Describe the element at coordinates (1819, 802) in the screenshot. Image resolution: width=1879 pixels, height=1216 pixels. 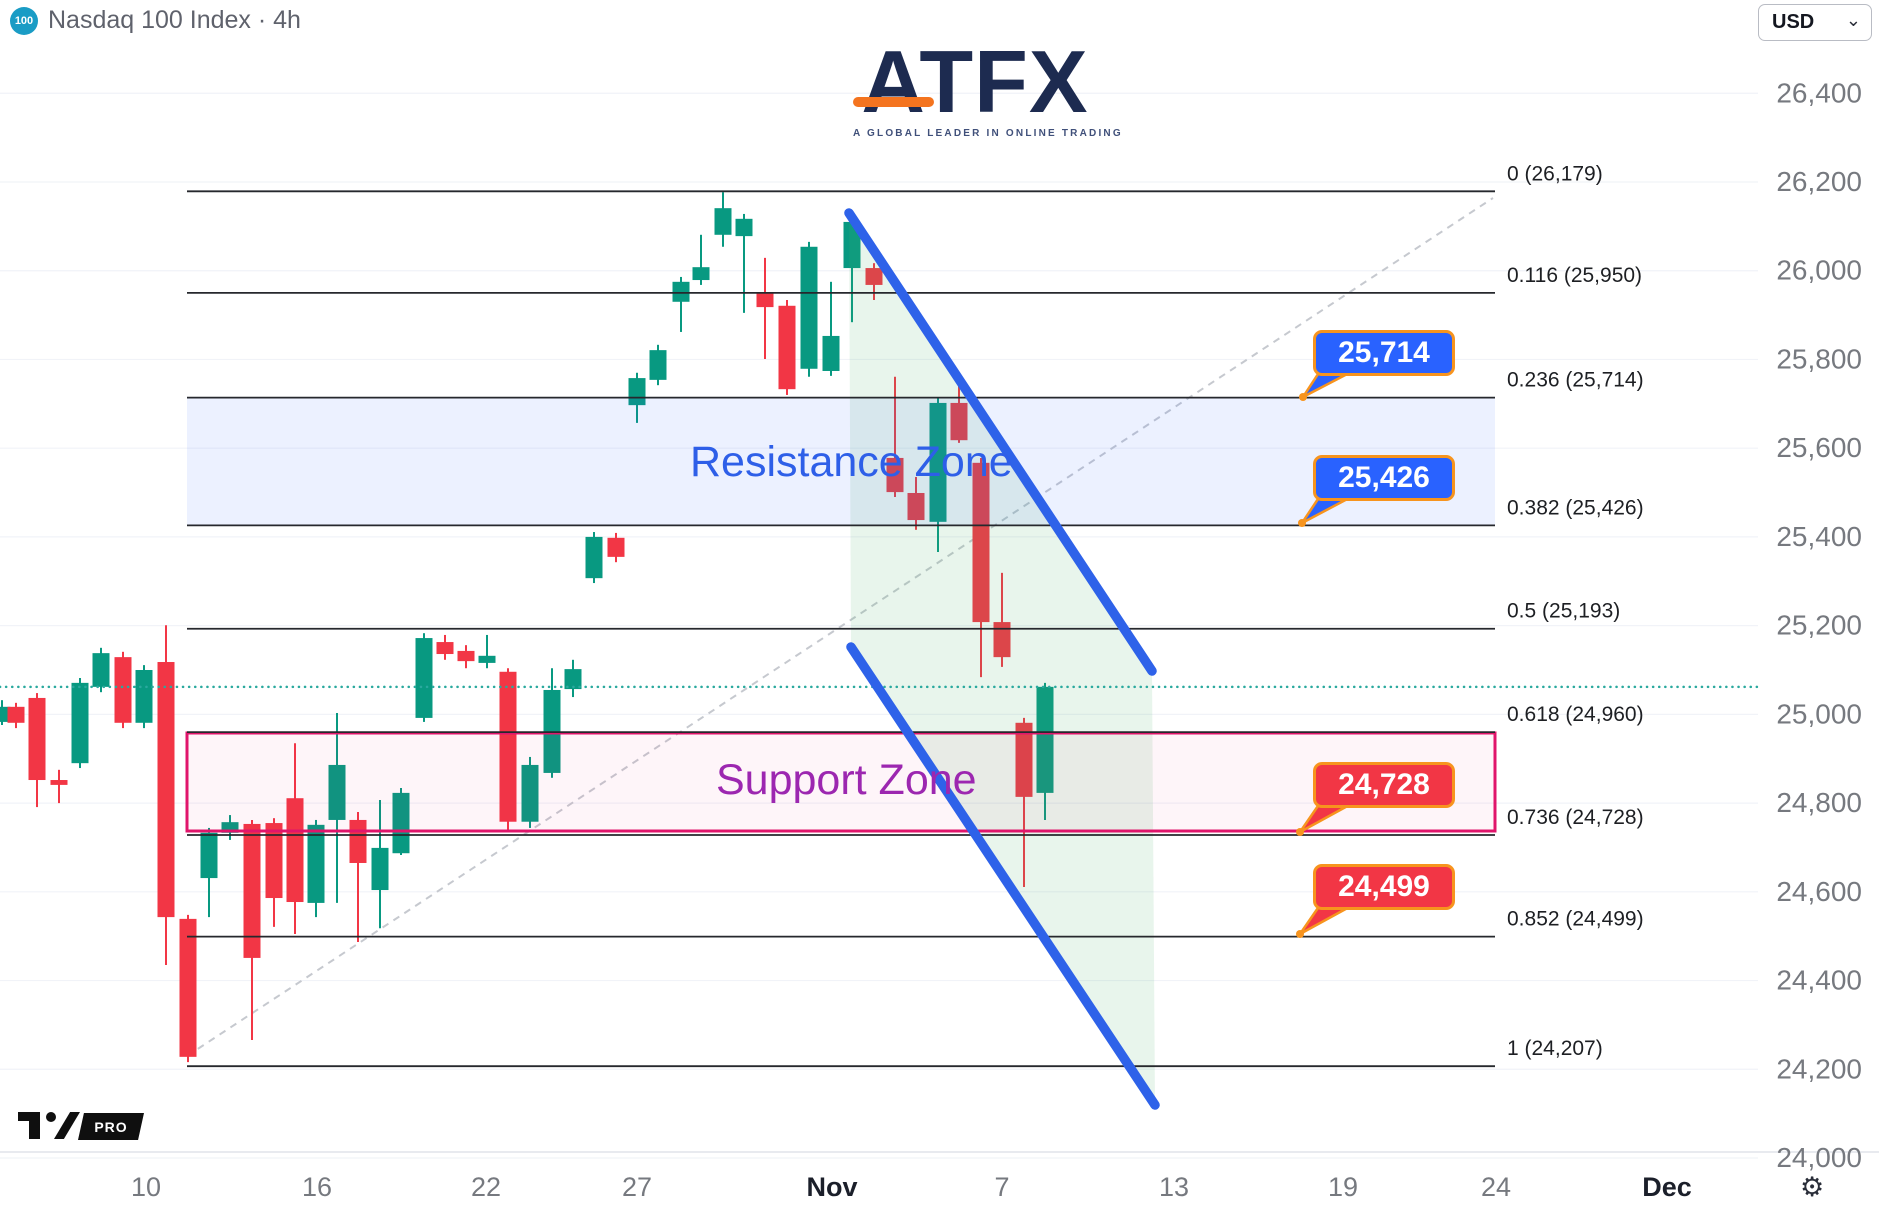
I see `y-axis-label: 24,800` at that location.